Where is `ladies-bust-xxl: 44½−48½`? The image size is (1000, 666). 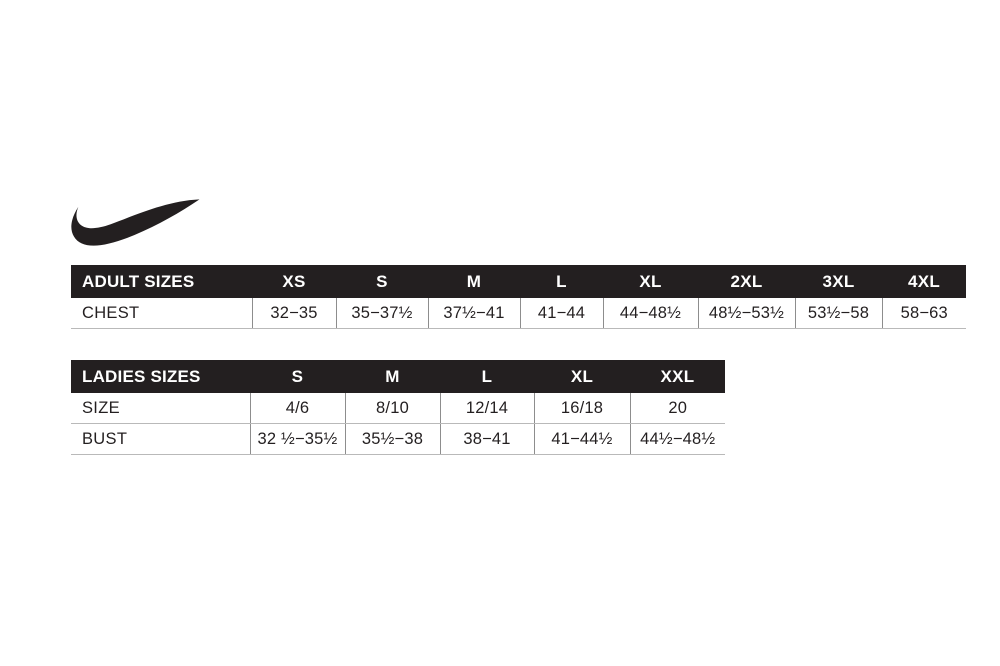
ladies-bust-xxl: 44½−48½ is located at coordinates (677, 439).